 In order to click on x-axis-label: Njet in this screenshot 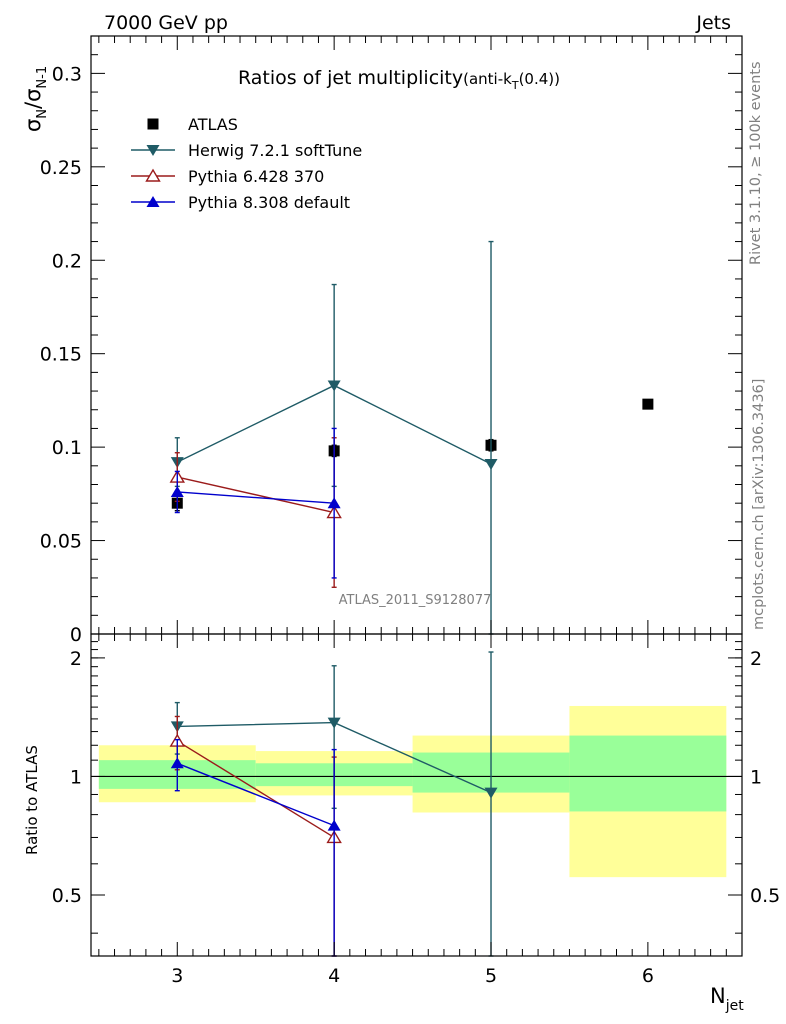, I will do `click(727, 999)`.